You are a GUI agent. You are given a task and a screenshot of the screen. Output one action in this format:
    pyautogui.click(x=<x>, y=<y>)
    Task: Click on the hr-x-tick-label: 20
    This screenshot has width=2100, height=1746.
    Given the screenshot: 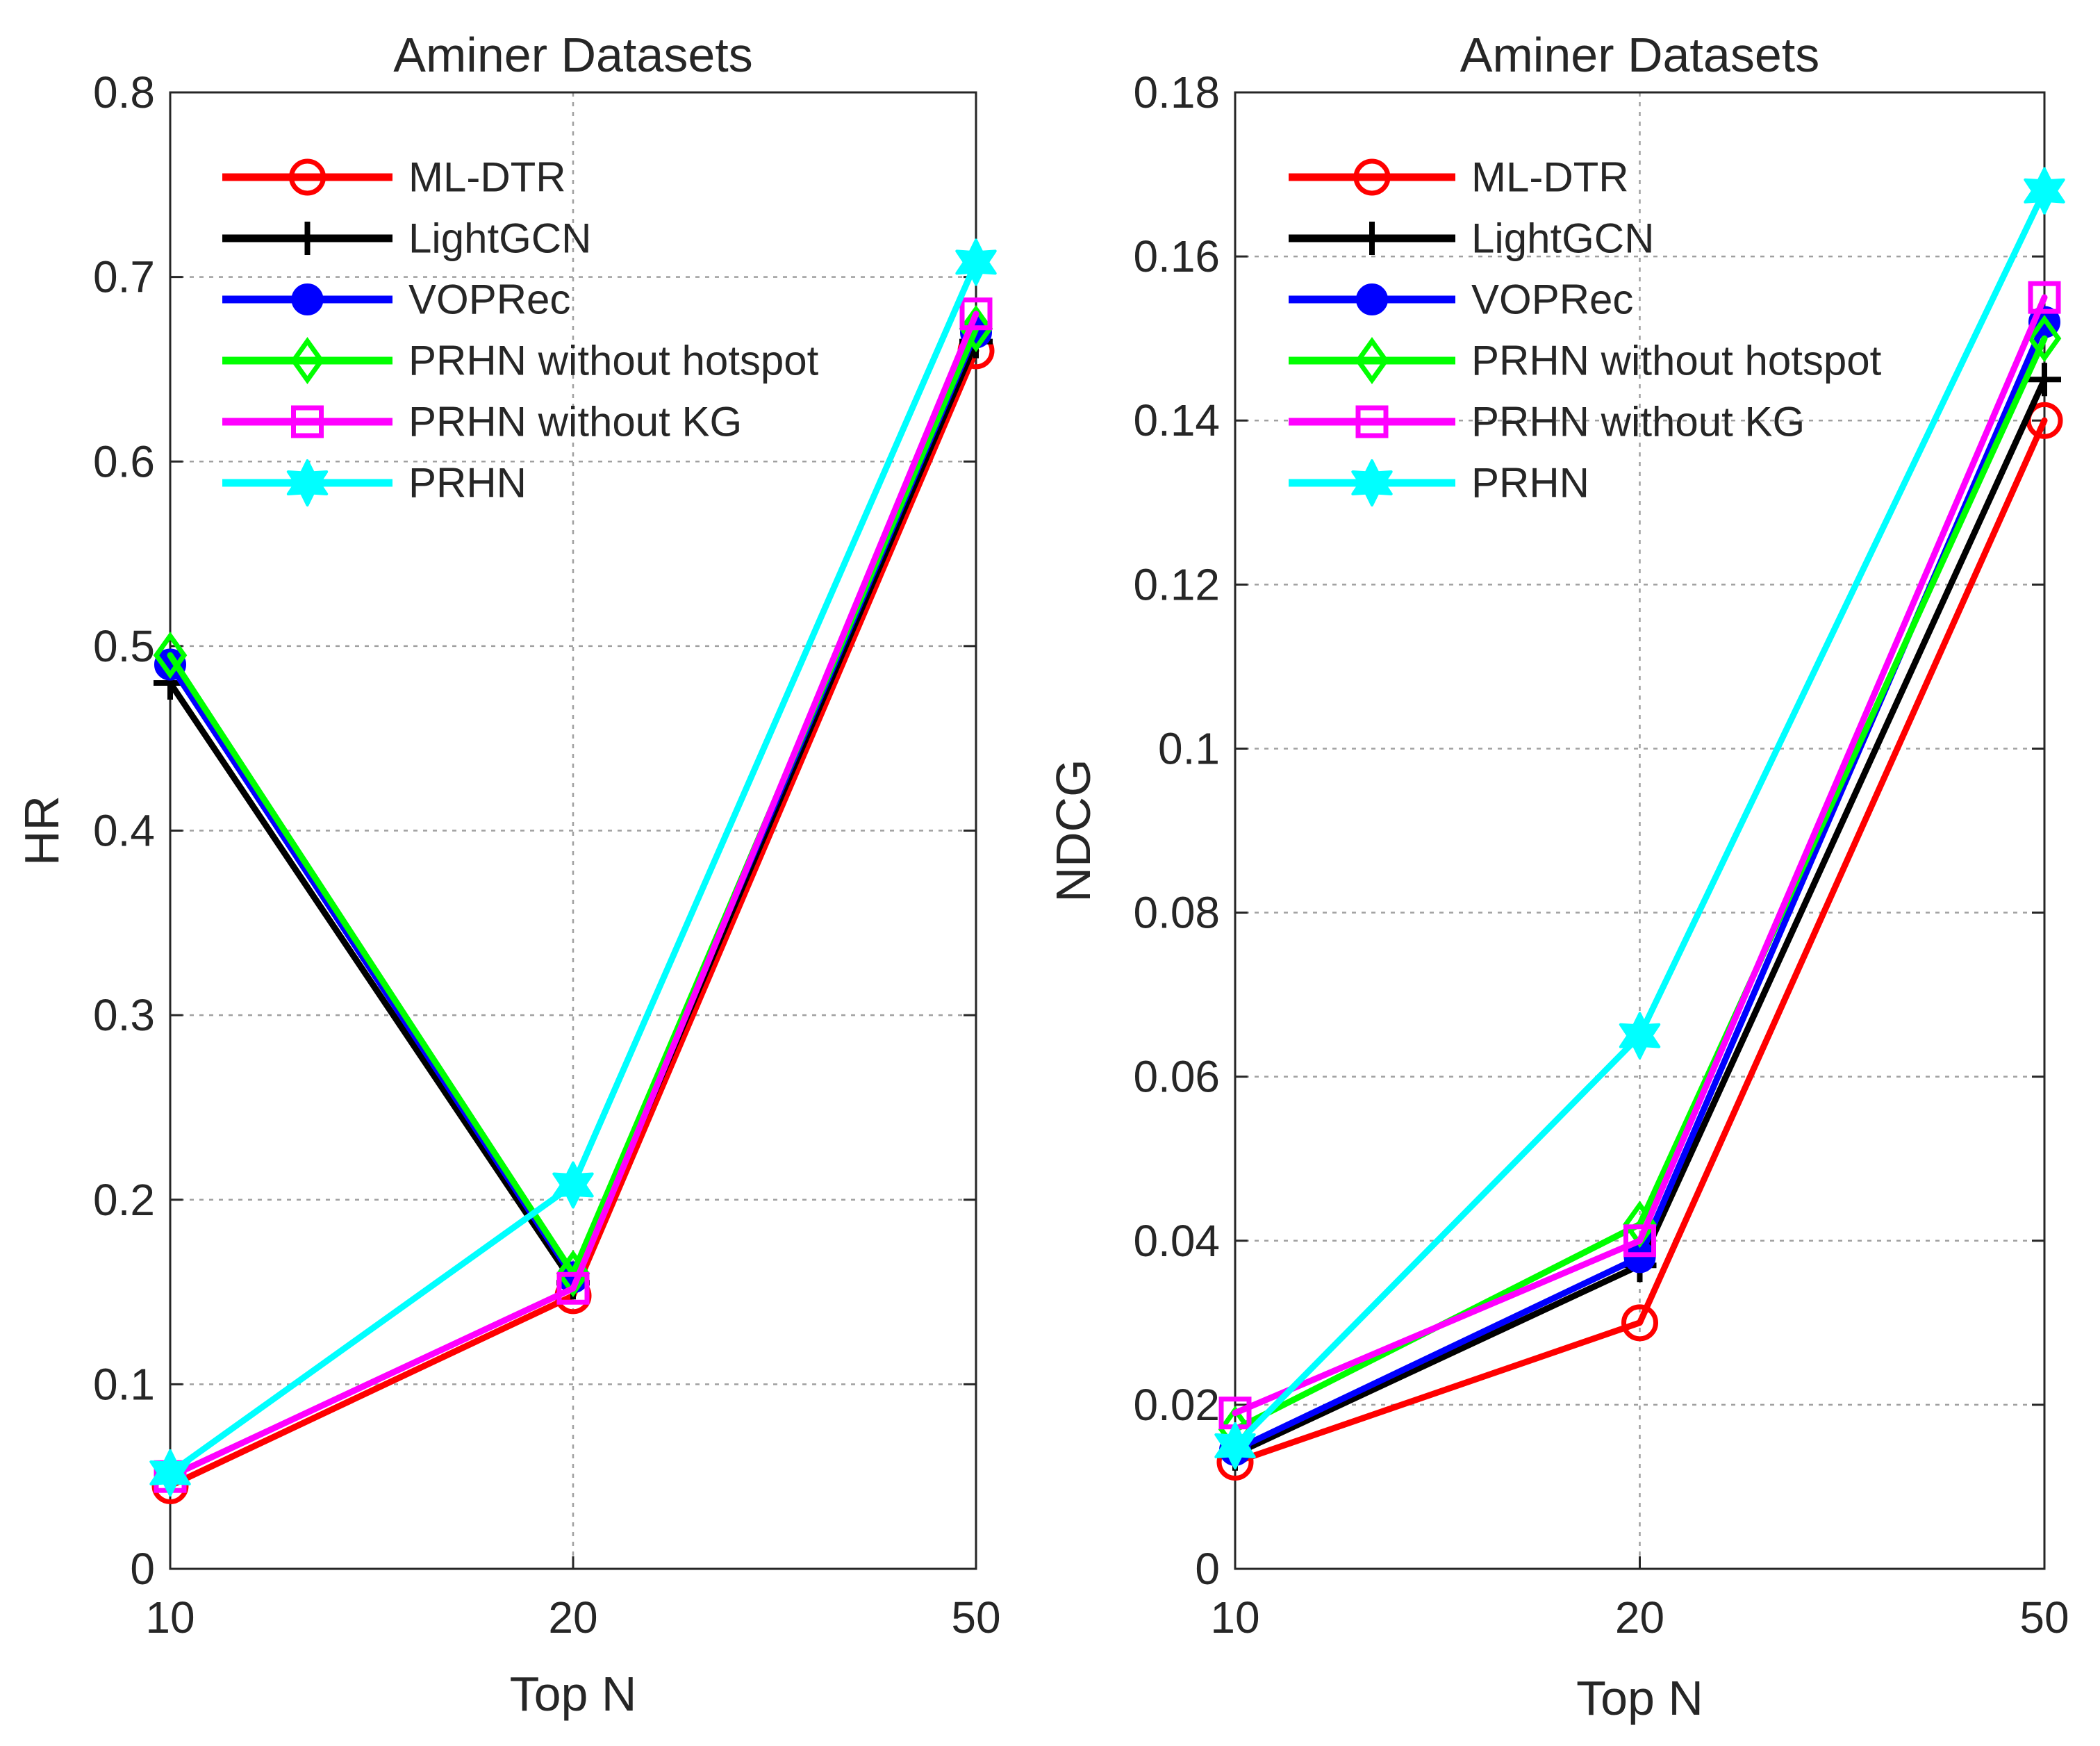 What is the action you would take?
    pyautogui.click(x=572, y=1617)
    